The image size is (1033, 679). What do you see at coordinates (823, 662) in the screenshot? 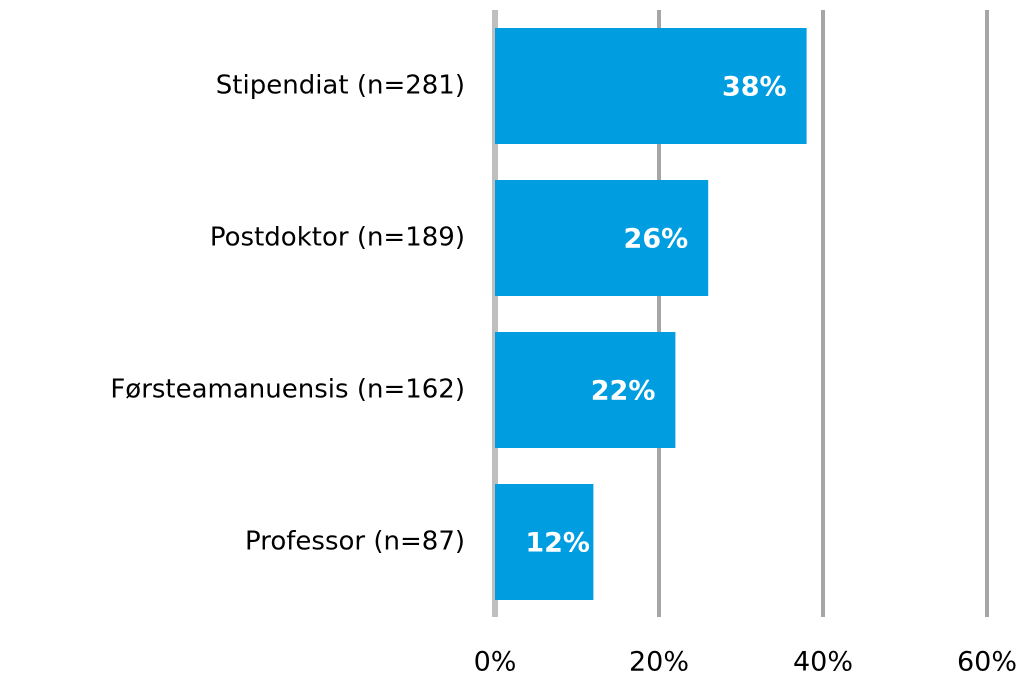
I see `x-tick-label: 40%` at bounding box center [823, 662].